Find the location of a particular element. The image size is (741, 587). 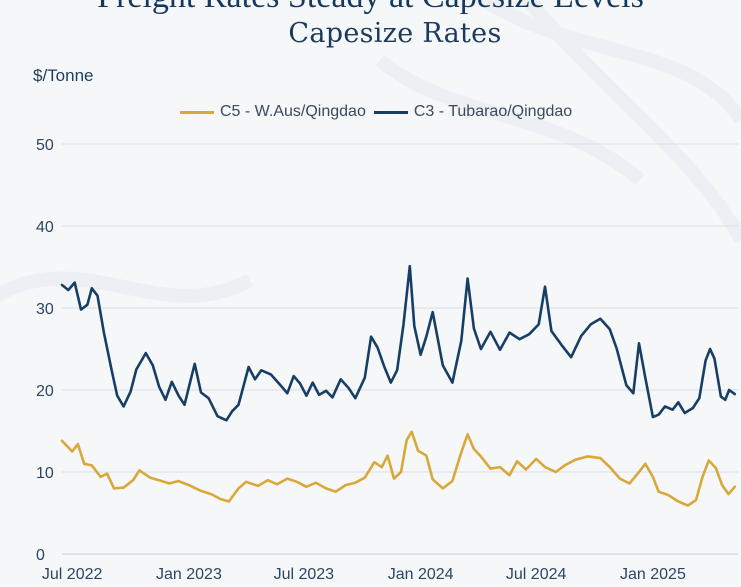

y-tick-label-0: 0 is located at coordinates (40, 555).